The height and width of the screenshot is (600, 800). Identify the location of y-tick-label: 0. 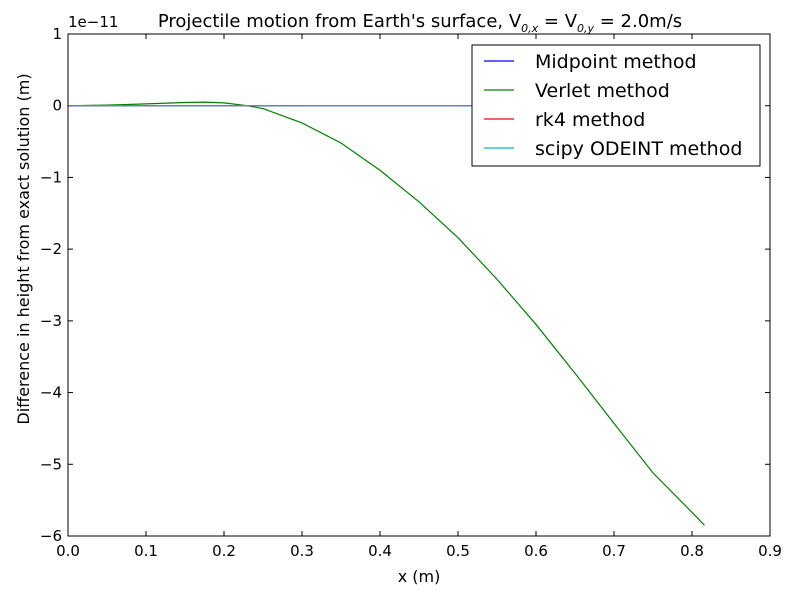
(57, 106).